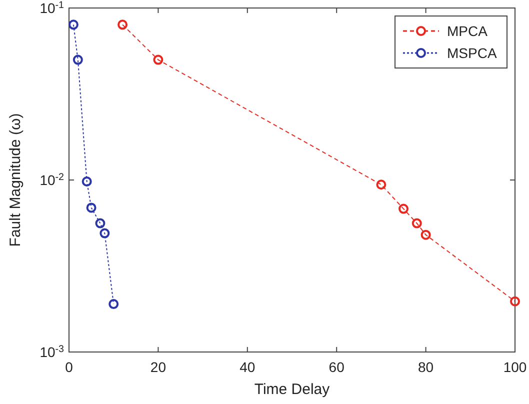  Describe the element at coordinates (15, 180) in the screenshot. I see `y-axis-title: Fault Magnitude (ω)` at that location.